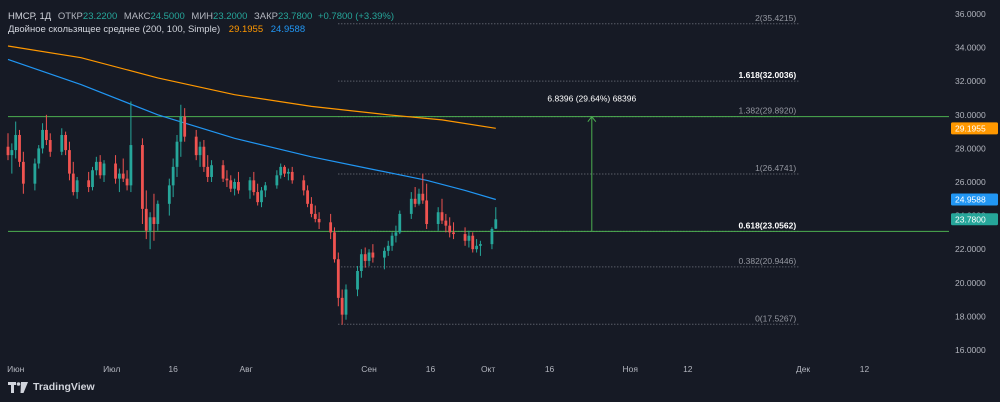 This screenshot has width=1000, height=402. I want to click on time-tick-label: Авг, so click(245, 369).